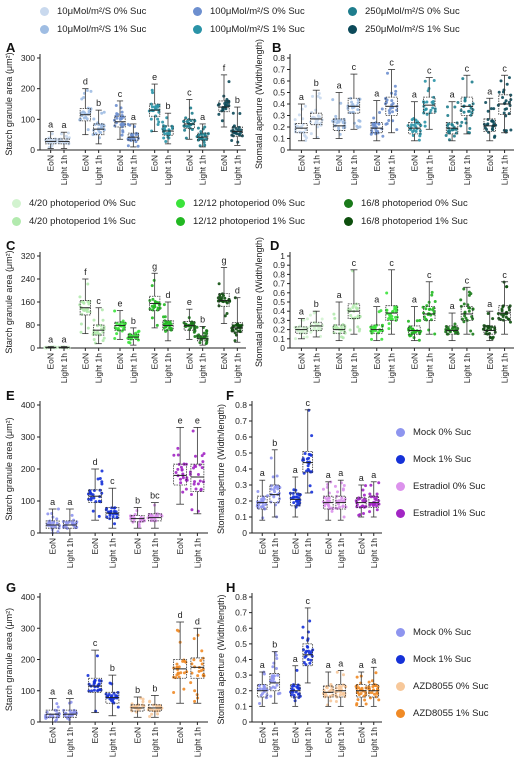 This screenshot has width=520, height=761. Describe the element at coordinates (74, 221) in the screenshot. I see `legend-item: 4/20 photoperiod 1% Suc` at that location.